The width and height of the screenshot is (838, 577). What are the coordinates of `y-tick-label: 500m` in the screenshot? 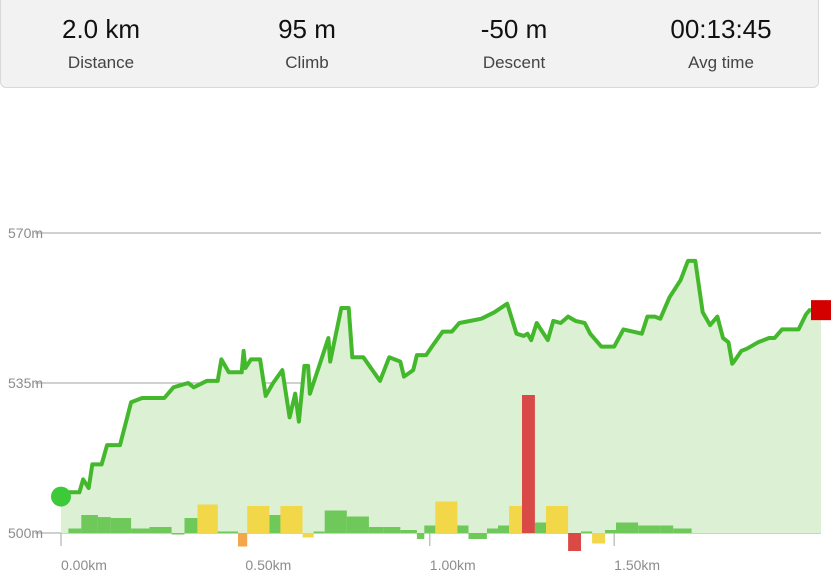 It's located at (25, 533).